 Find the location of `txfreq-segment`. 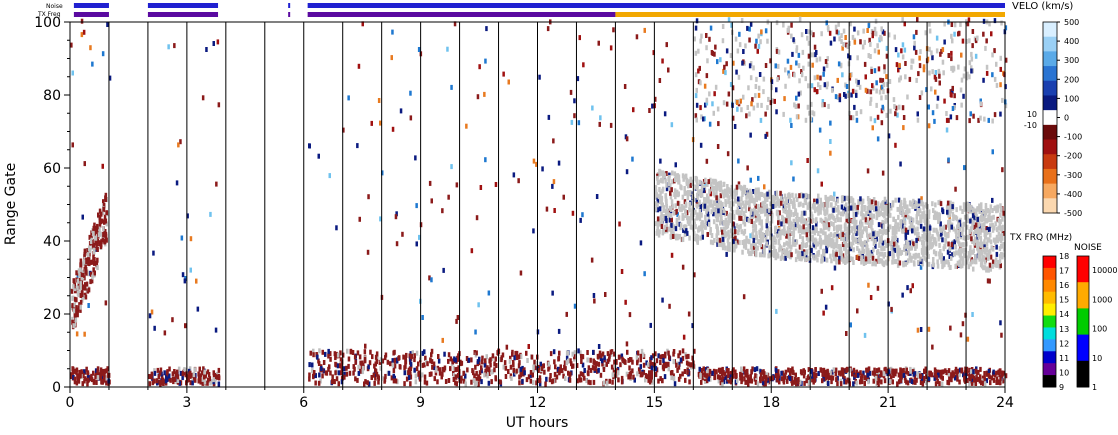

txfreq-segment is located at coordinates (289, 14).